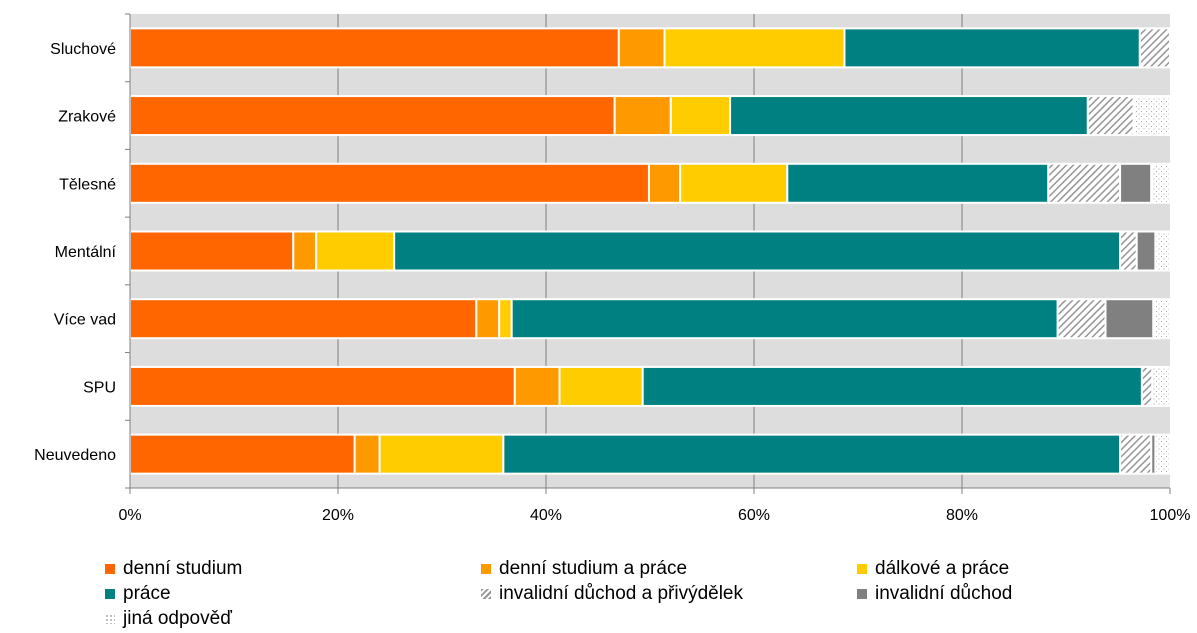  I want to click on y-tick-label: Neuvedeno, so click(75, 455).